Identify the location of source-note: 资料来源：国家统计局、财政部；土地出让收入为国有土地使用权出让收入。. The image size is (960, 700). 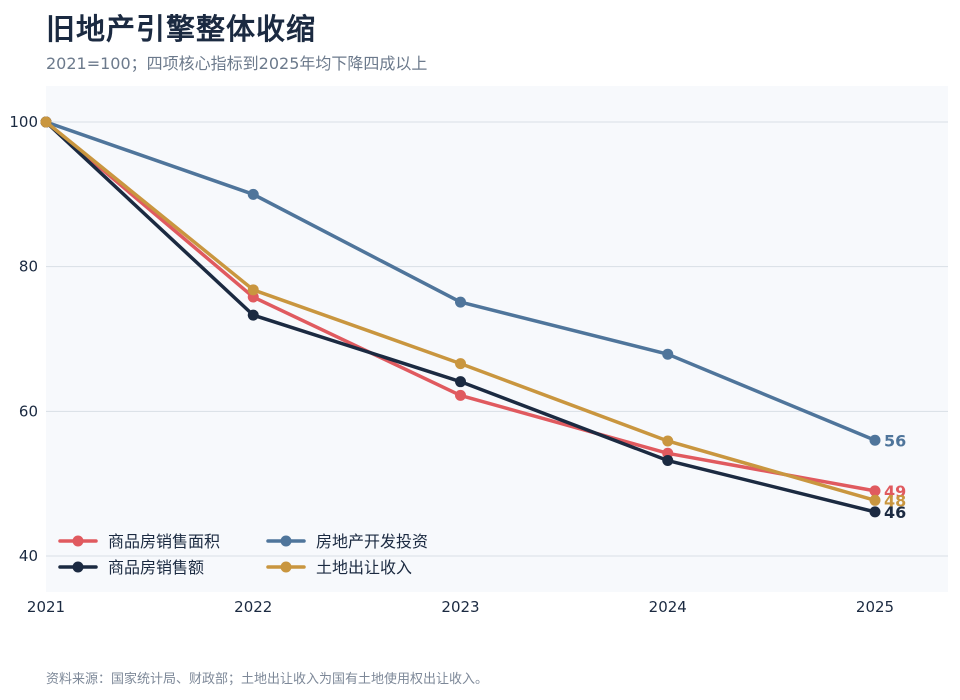
(267, 679).